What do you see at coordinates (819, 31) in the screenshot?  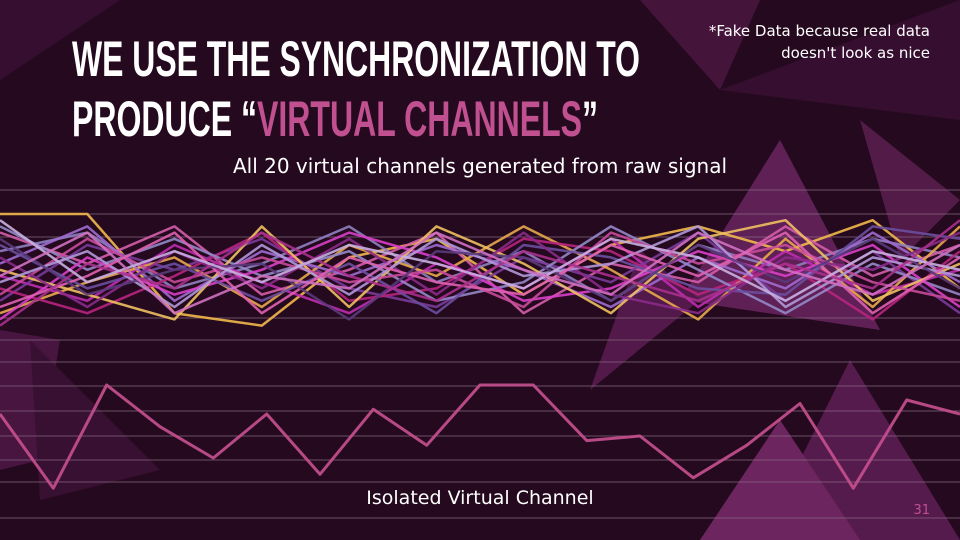 I see `note: *Fake Data because real data` at bounding box center [819, 31].